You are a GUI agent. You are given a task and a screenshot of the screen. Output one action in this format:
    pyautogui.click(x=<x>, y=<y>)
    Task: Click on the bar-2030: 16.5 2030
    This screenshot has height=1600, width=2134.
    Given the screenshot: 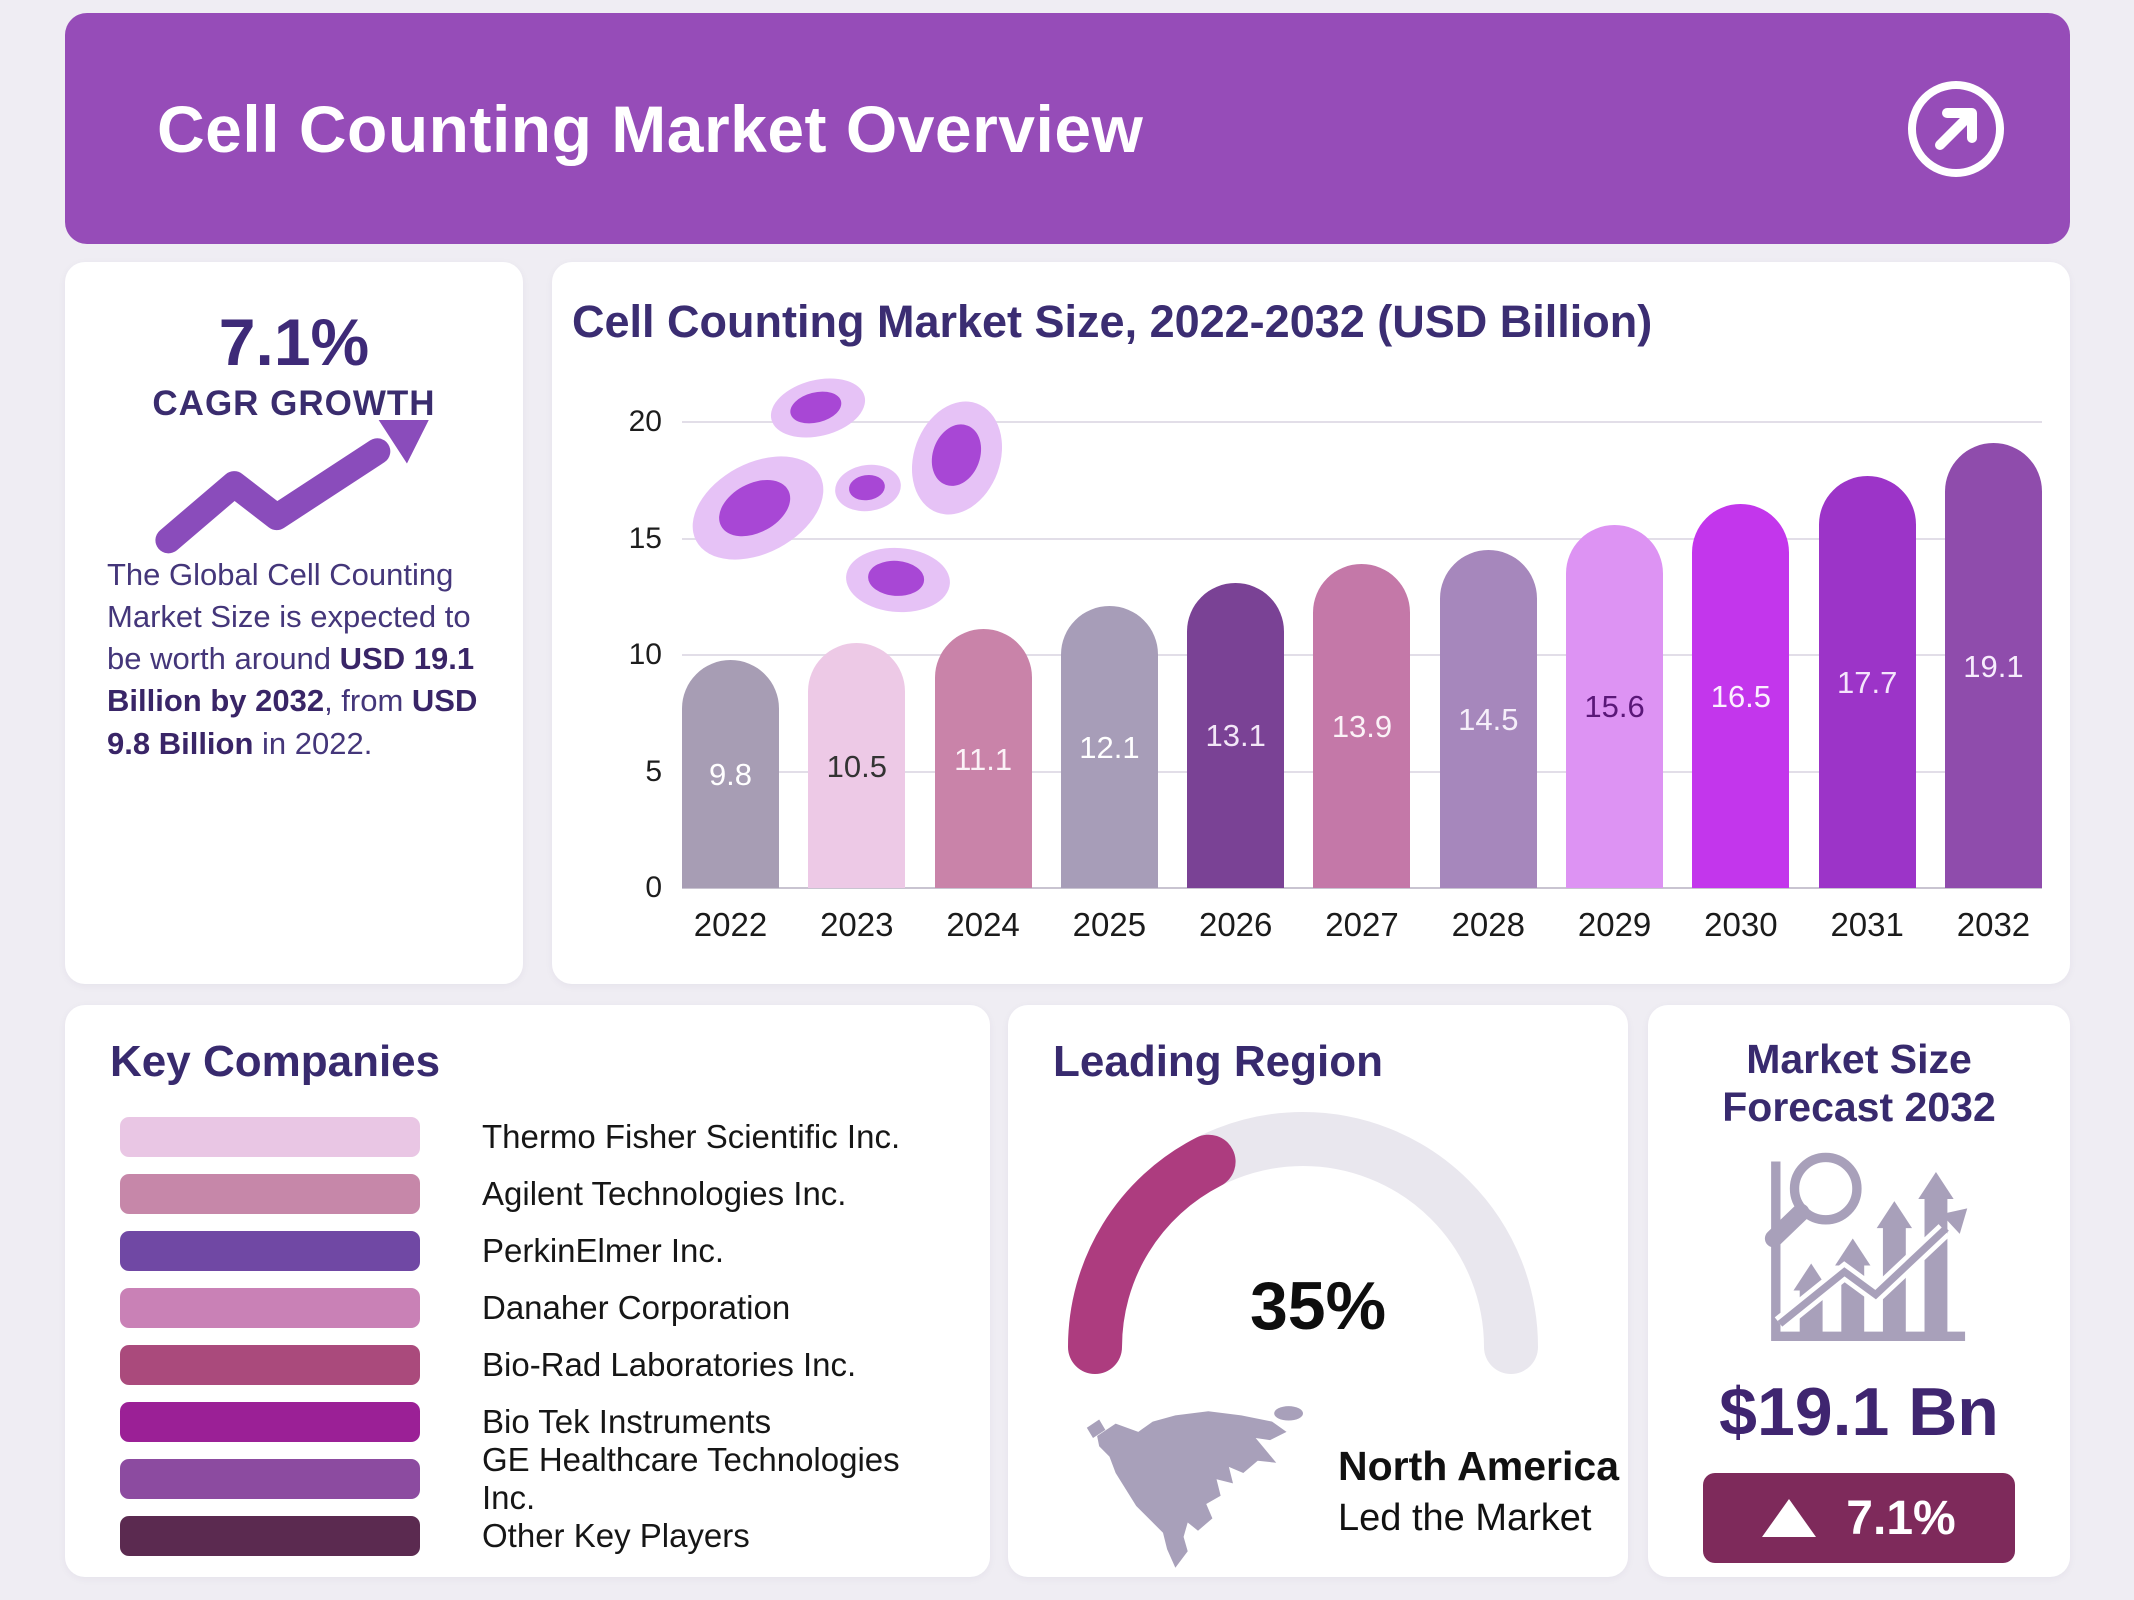 What is the action you would take?
    pyautogui.click(x=1741, y=723)
    